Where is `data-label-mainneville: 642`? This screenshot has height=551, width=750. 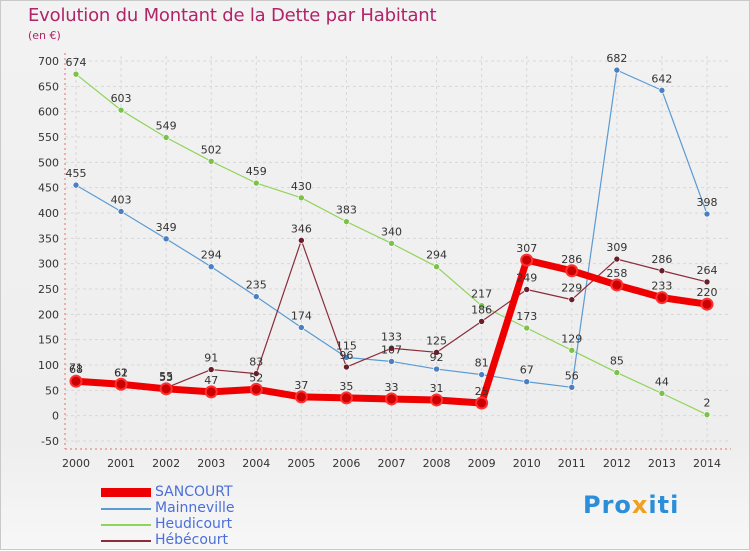 data-label-mainneville: 642 is located at coordinates (661, 78).